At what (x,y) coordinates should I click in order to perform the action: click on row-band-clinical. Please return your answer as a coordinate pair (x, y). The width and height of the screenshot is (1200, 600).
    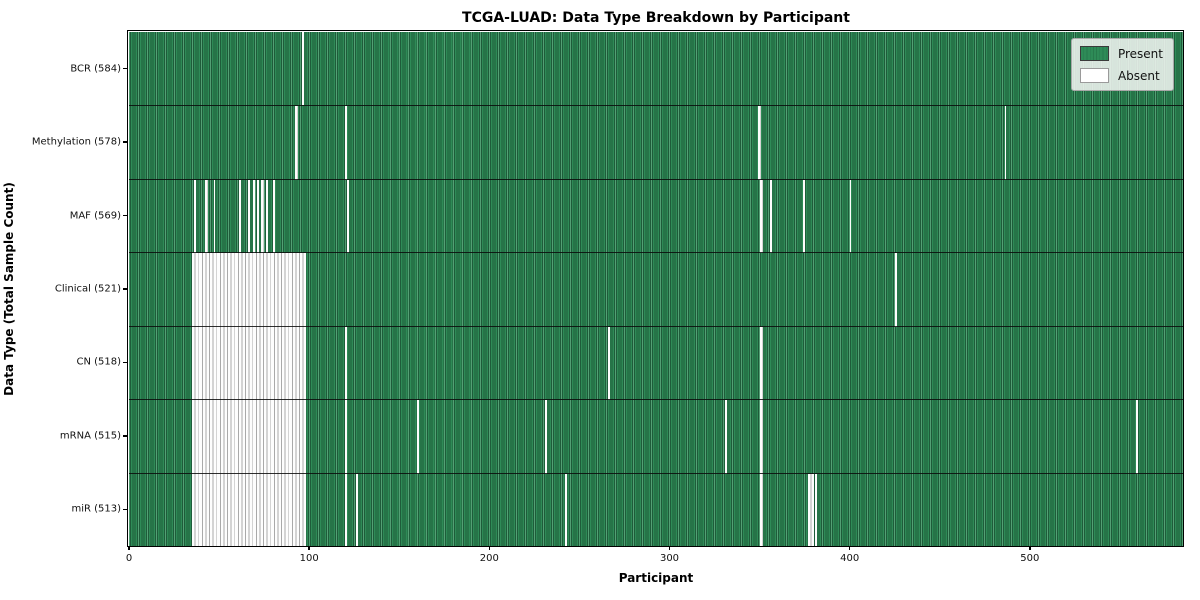
    Looking at the image, I should click on (656, 289).